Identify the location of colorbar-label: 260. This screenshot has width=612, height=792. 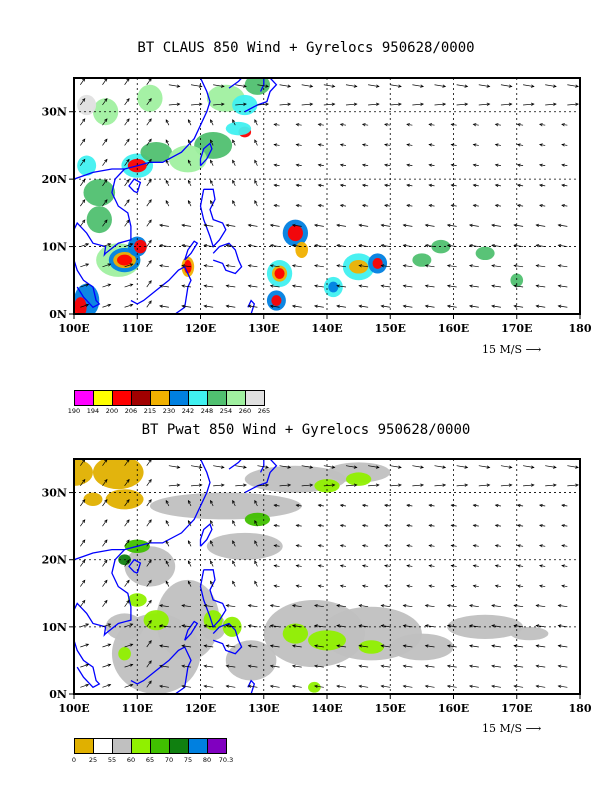
(245, 411).